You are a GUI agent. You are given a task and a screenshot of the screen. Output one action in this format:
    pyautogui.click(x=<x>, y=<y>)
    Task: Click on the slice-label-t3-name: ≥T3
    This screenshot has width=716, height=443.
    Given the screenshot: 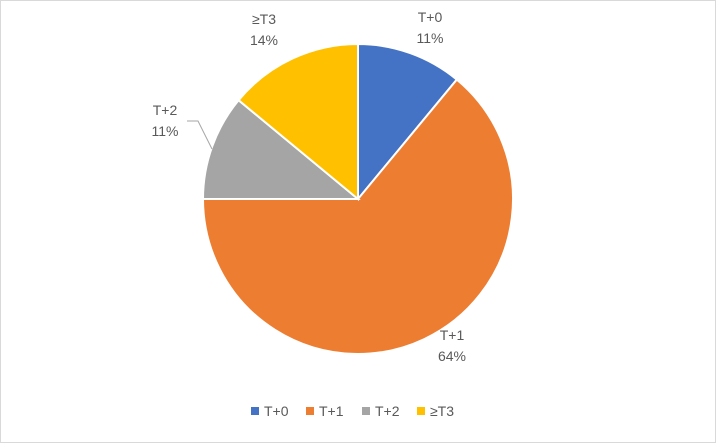 What is the action you would take?
    pyautogui.click(x=264, y=19)
    